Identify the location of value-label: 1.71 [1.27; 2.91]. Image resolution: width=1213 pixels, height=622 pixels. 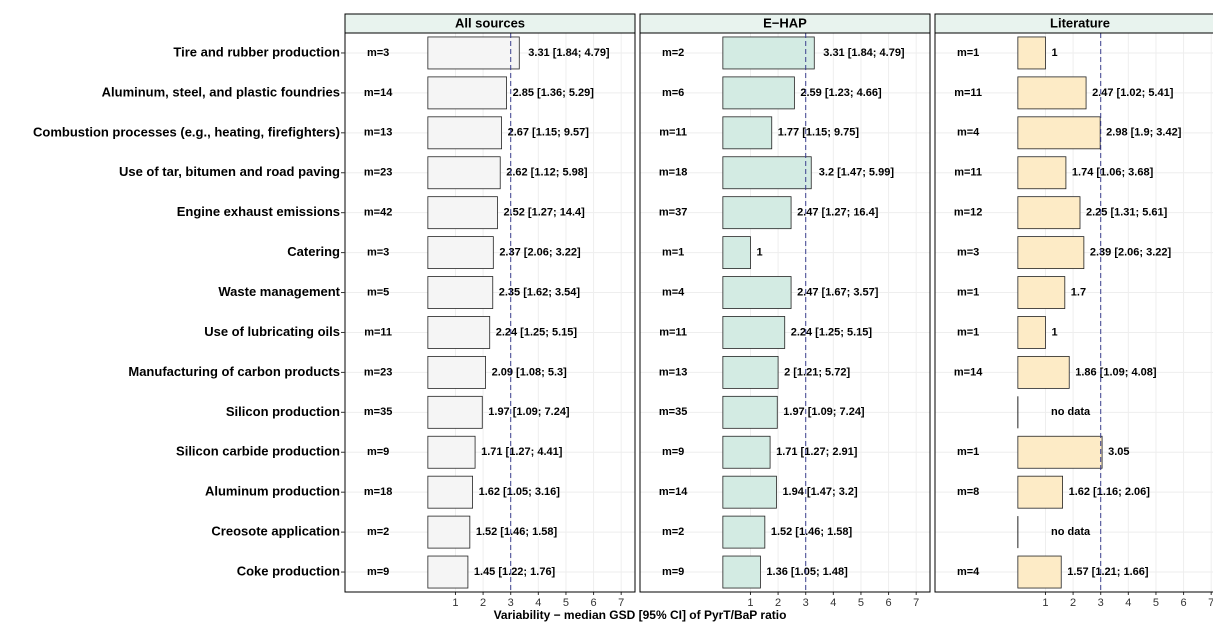
(817, 452).